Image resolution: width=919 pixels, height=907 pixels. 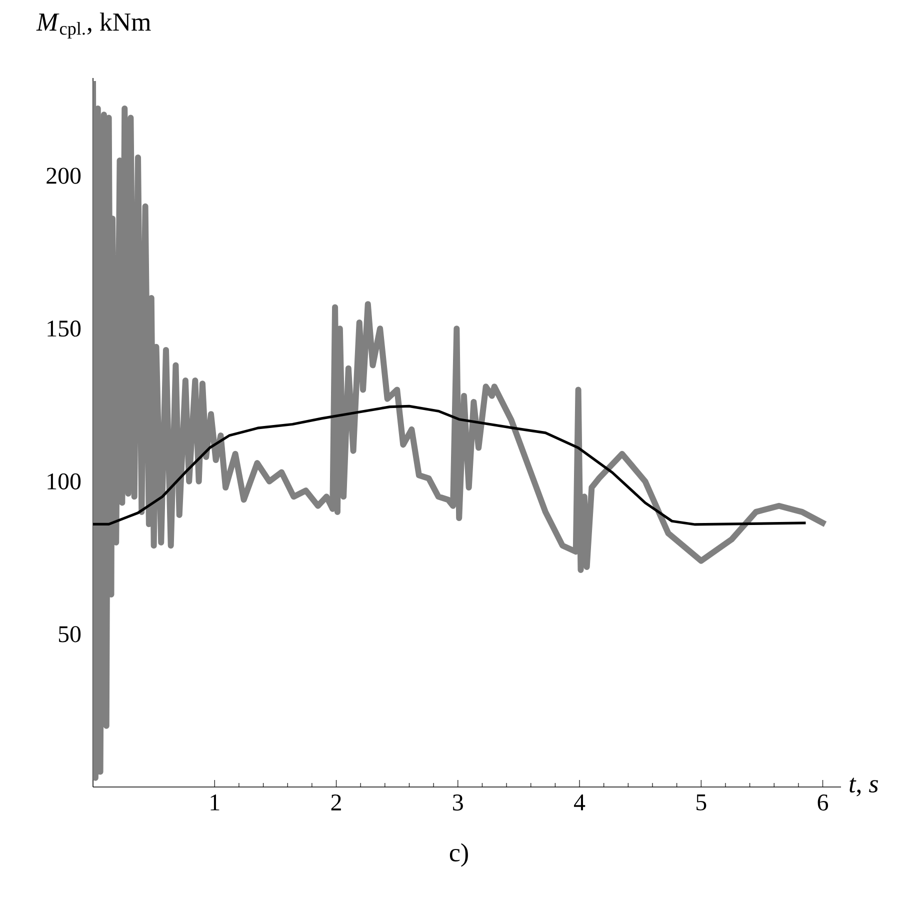 What do you see at coordinates (864, 787) in the screenshot?
I see `x-axis-title: t, s` at bounding box center [864, 787].